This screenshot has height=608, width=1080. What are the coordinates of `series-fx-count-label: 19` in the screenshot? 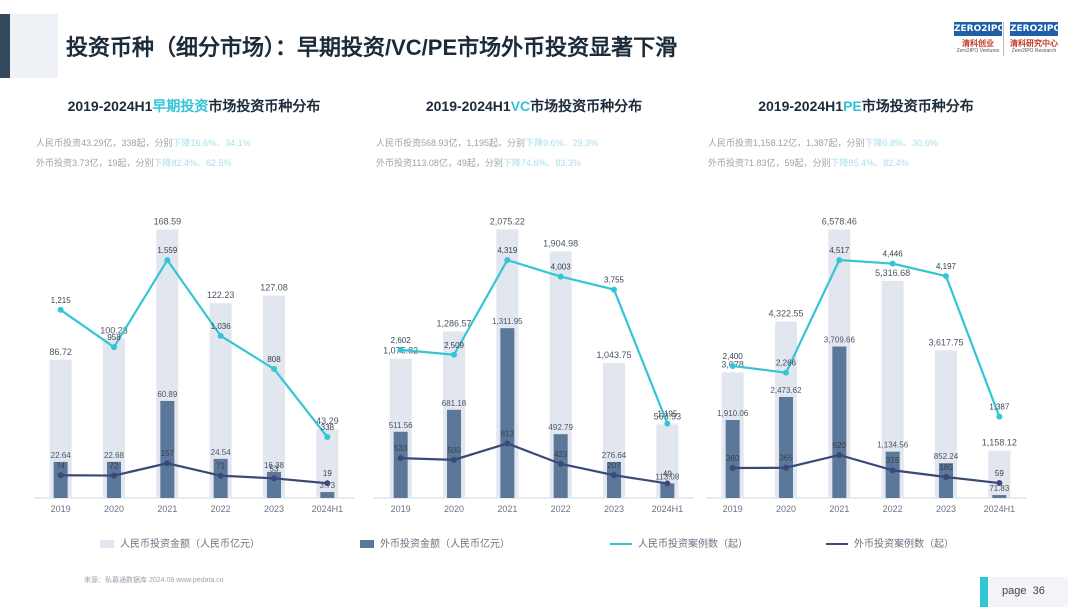 It's located at (327, 473).